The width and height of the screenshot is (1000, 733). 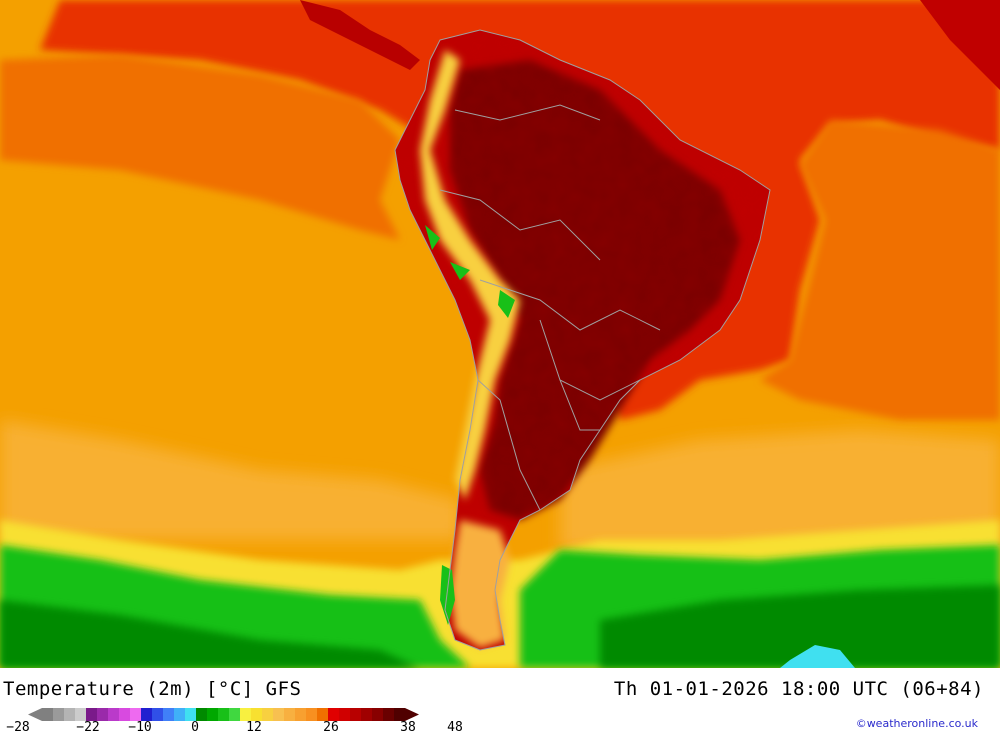 I want to click on scale-tick-label: 0, so click(x=195, y=726).